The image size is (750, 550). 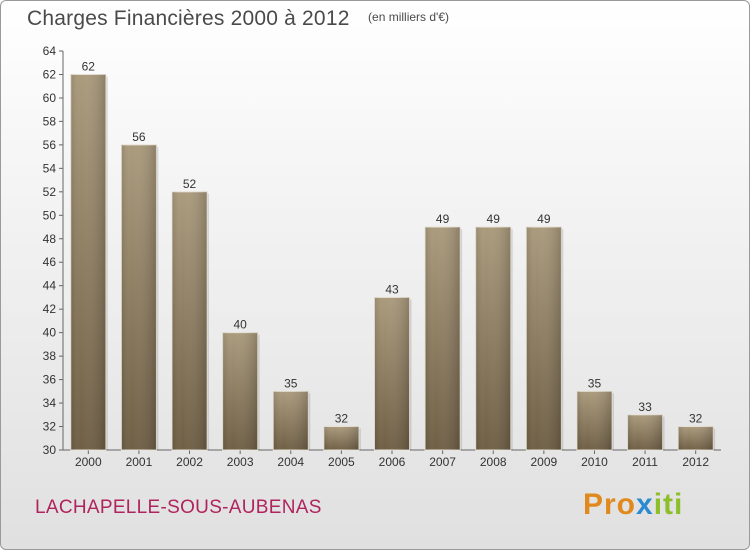 I want to click on x-tick-label: 2003, so click(x=240, y=462).